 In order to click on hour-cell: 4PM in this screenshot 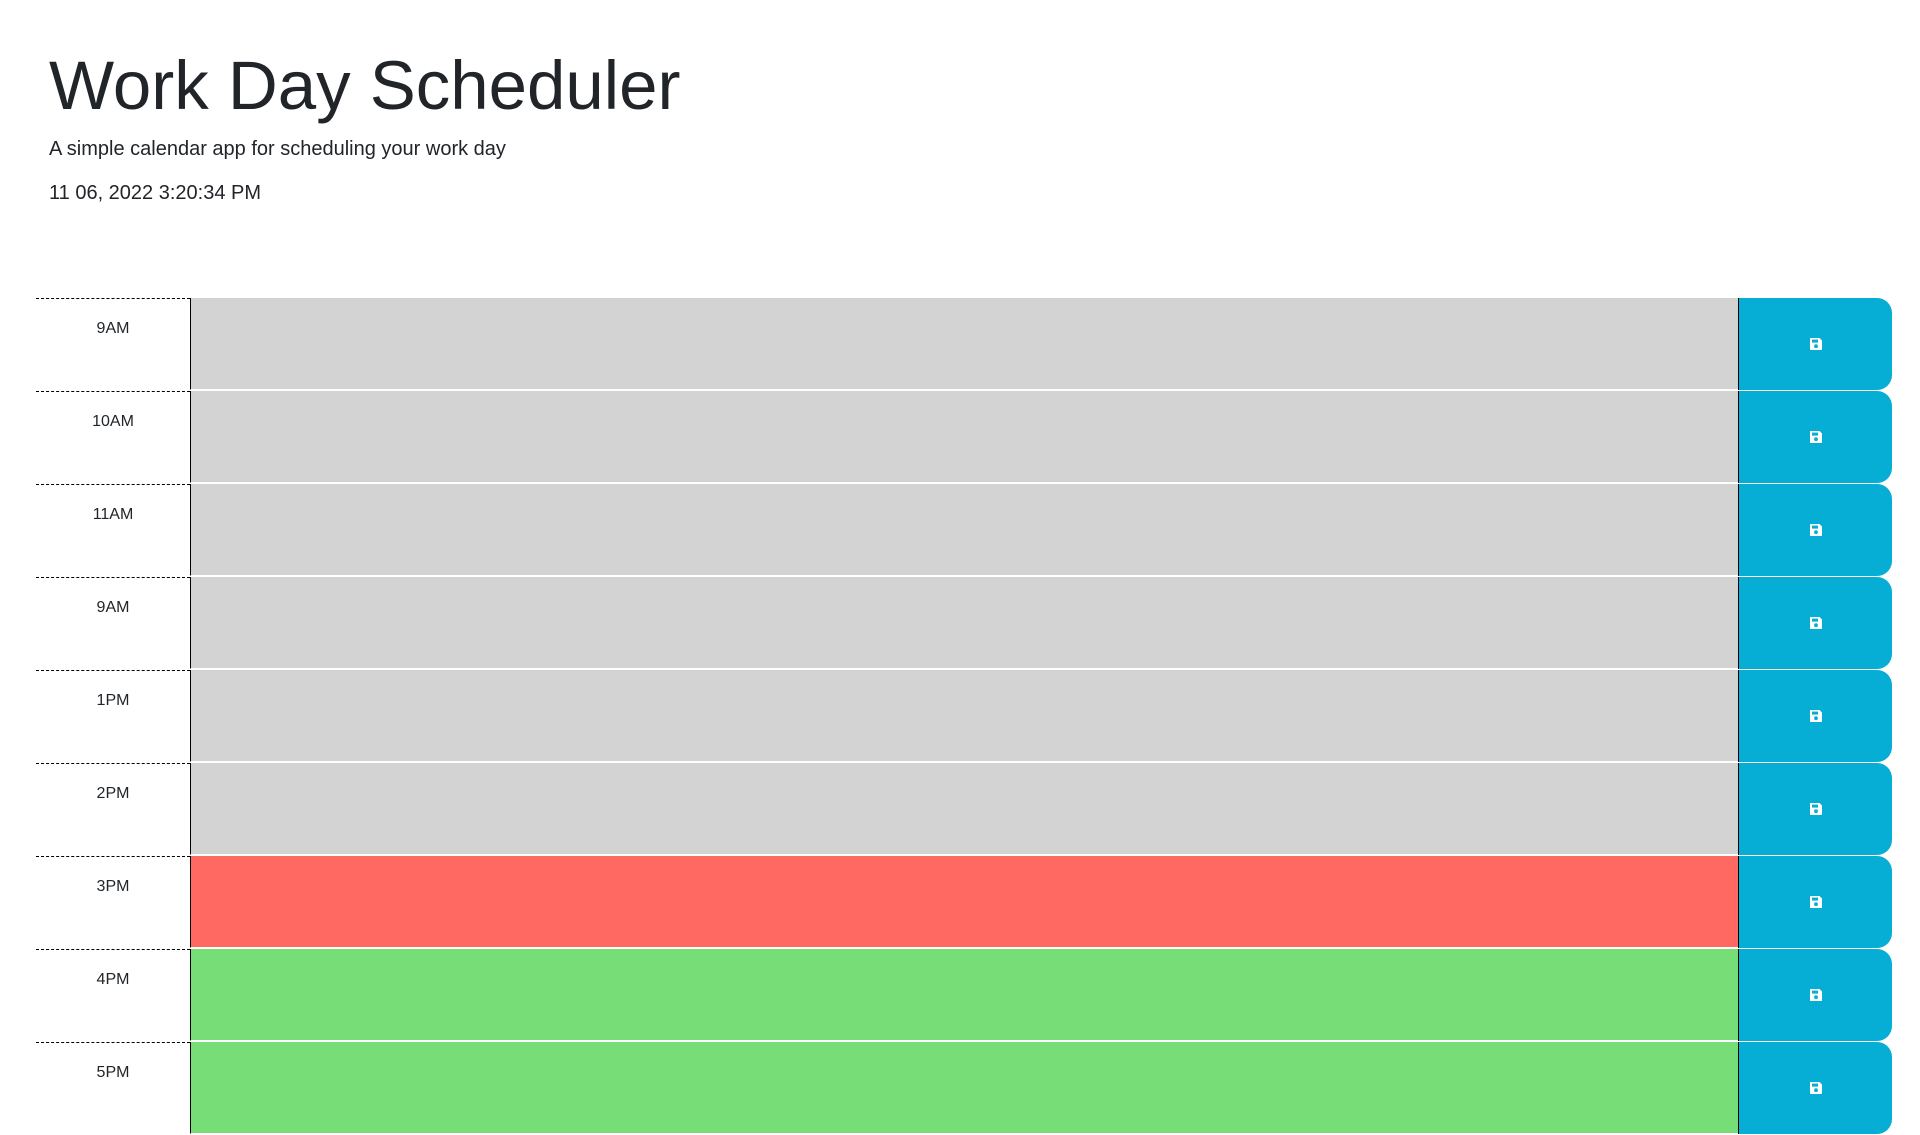, I will do `click(113, 995)`.